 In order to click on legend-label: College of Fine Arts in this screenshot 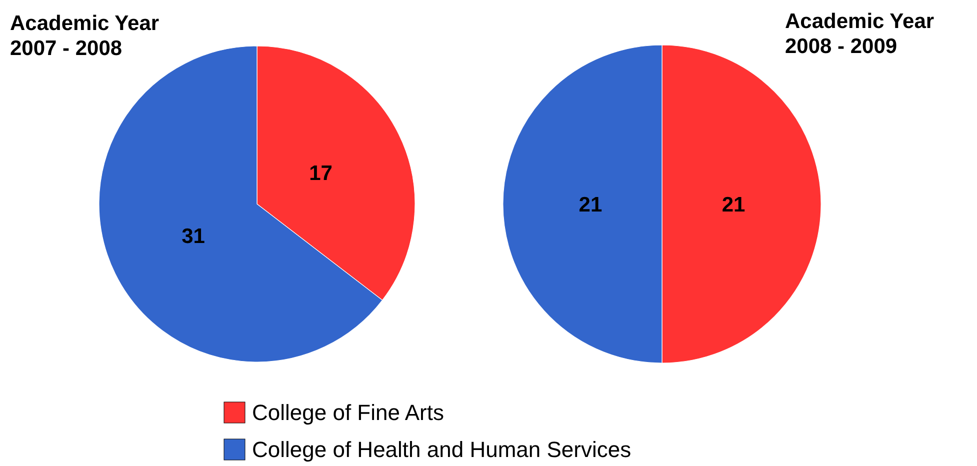, I will do `click(348, 412)`.